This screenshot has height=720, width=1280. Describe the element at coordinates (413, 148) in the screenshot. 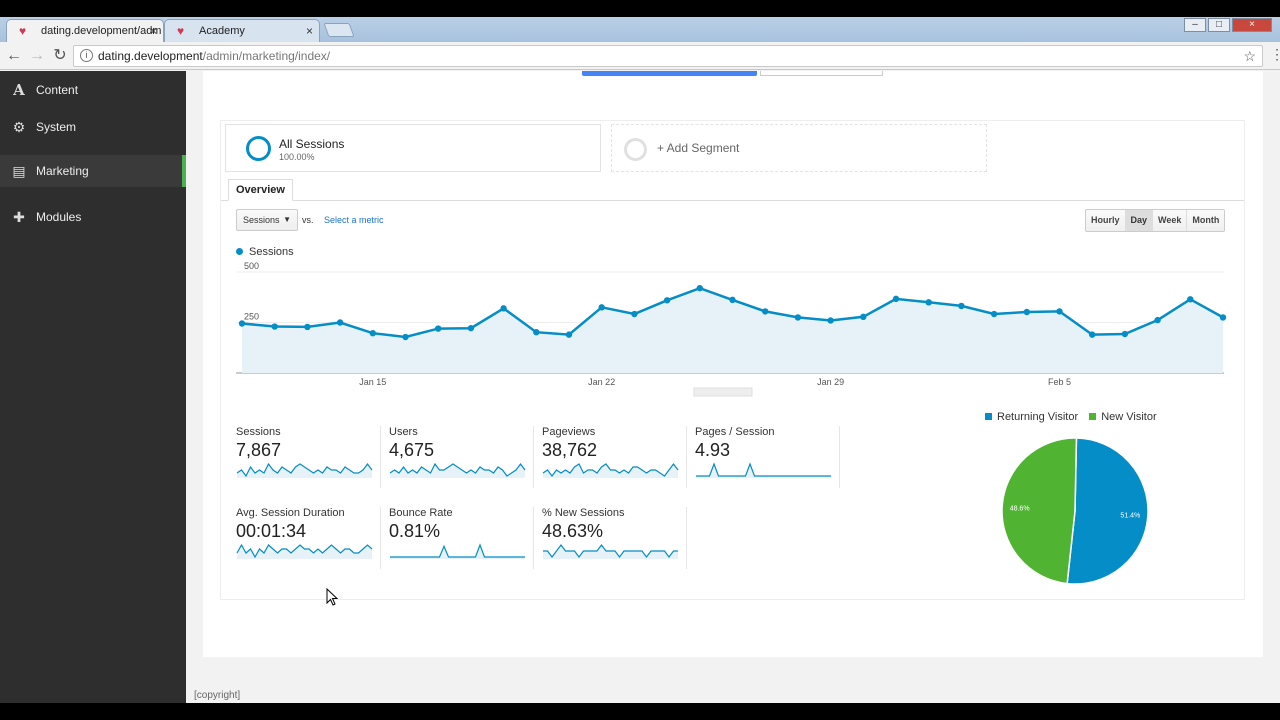

I see `segment-all-sessions: All Sessions 100.00%` at that location.